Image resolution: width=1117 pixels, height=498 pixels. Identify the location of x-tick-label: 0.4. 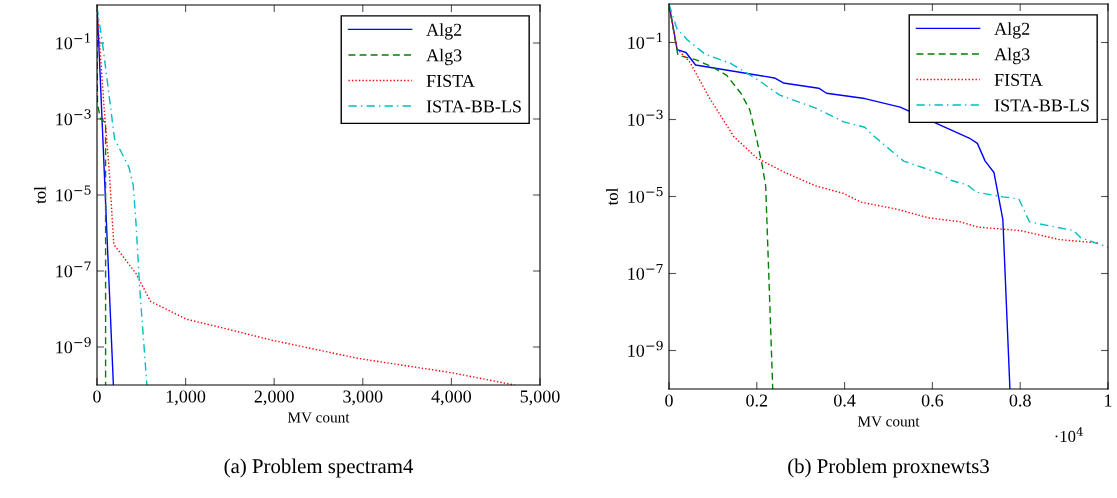
(845, 400).